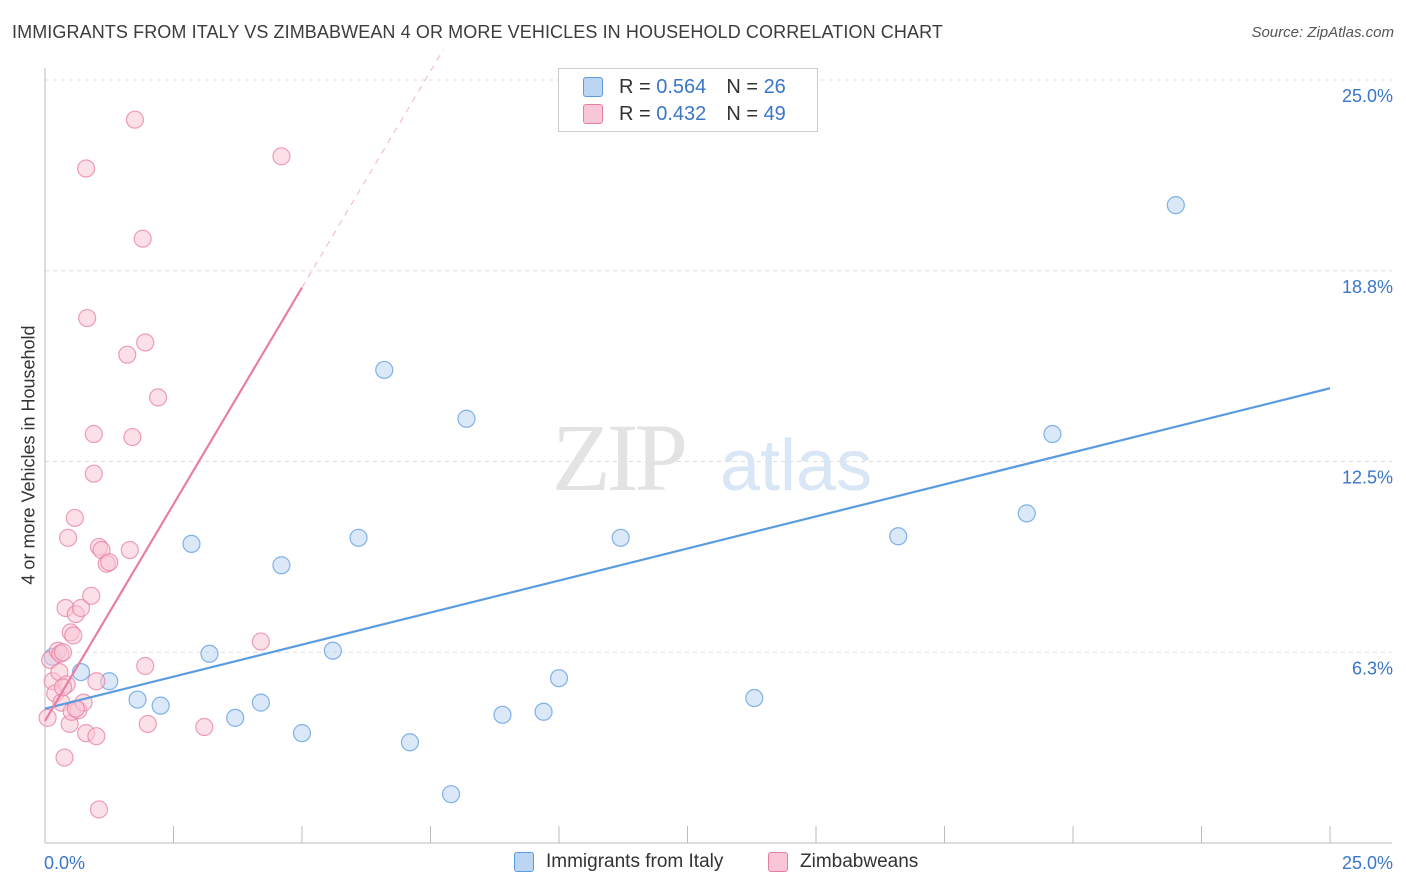  Describe the element at coordinates (796, 466) in the screenshot. I see `watermark-atlas: atlas` at that location.